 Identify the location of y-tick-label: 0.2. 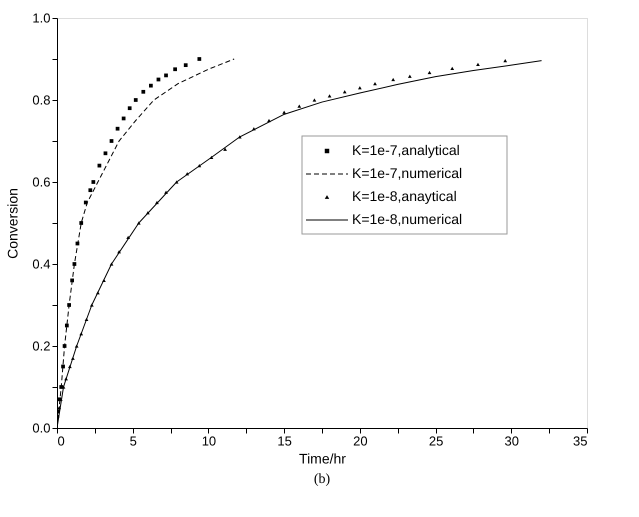
(41, 346).